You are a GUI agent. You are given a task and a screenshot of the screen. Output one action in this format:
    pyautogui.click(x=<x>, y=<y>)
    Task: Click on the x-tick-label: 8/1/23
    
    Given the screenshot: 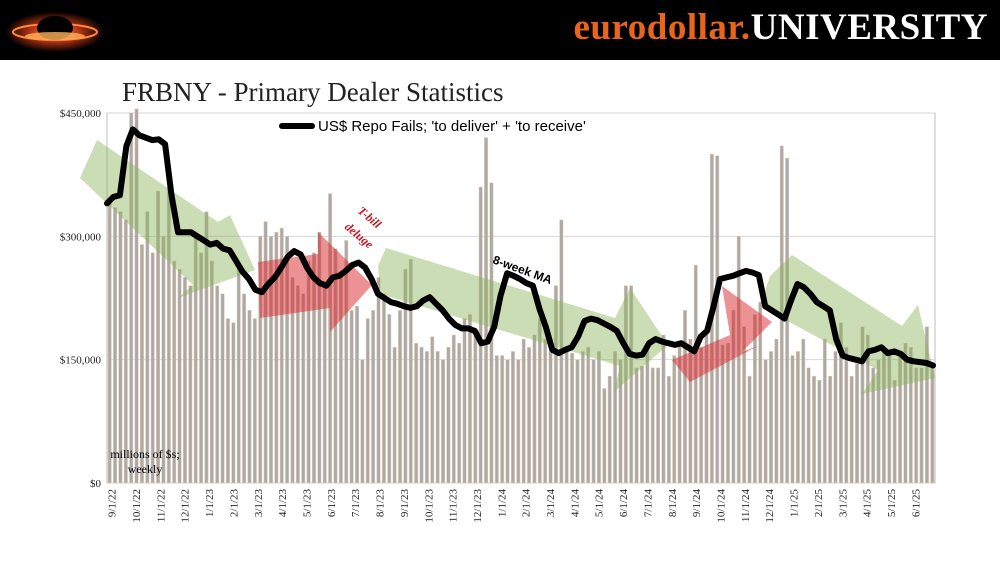 What is the action you would take?
    pyautogui.click(x=381, y=503)
    